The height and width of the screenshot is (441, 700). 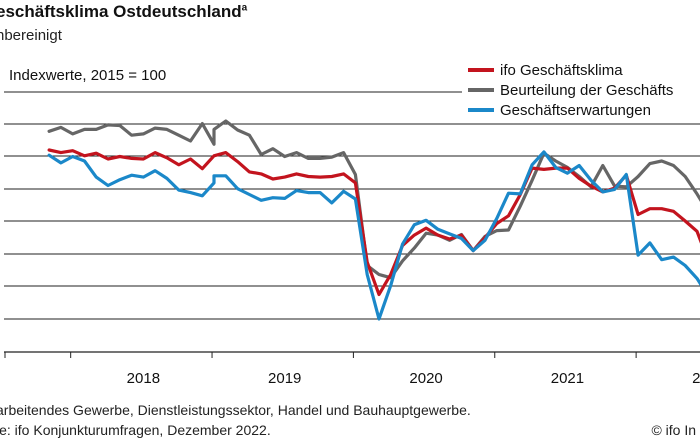 I want to click on x-tick-label-2020: 2020, so click(x=425, y=378).